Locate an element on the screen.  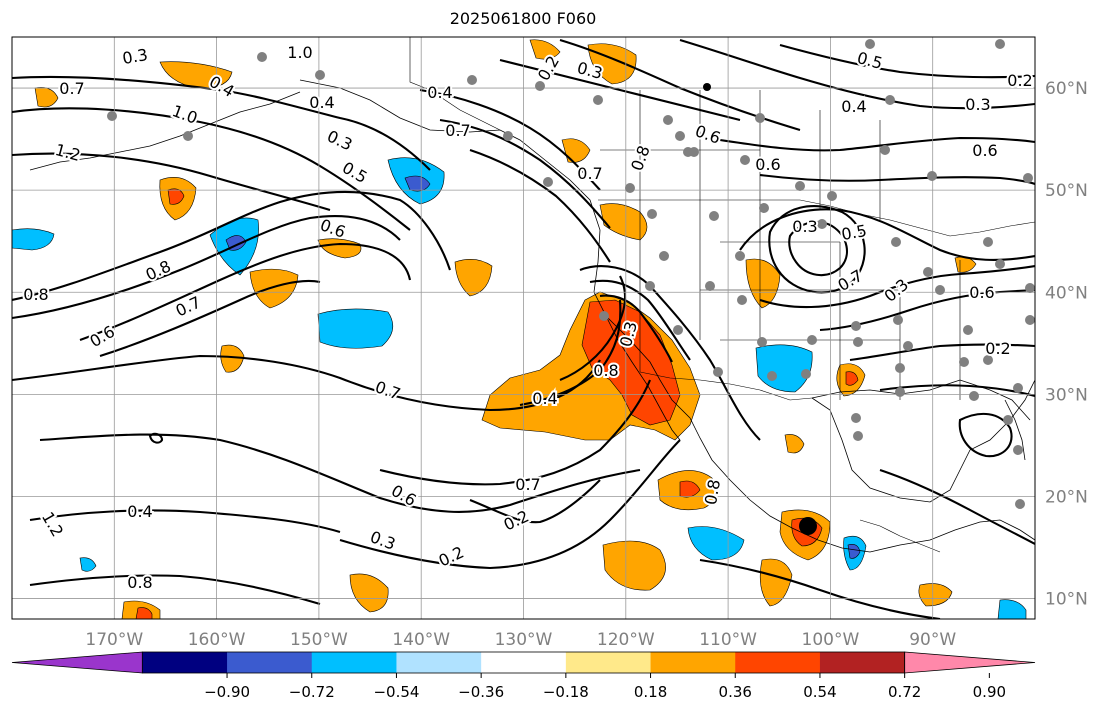
latitude-label: 60°N is located at coordinates (1066, 89).